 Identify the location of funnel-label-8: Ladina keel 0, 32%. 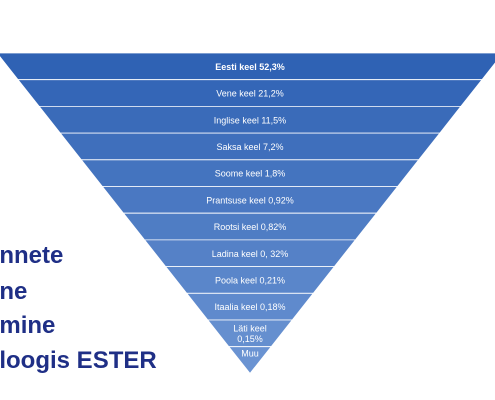
(250, 254).